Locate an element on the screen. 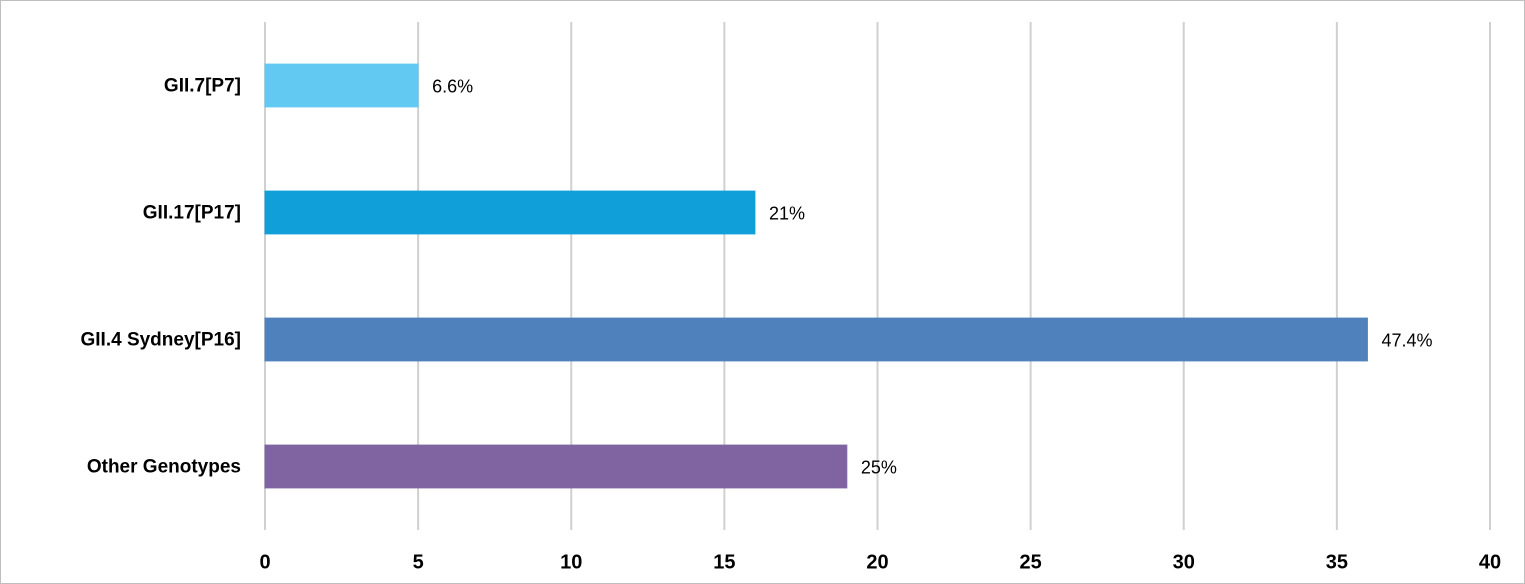  x-tick-label: 35 is located at coordinates (1337, 562).